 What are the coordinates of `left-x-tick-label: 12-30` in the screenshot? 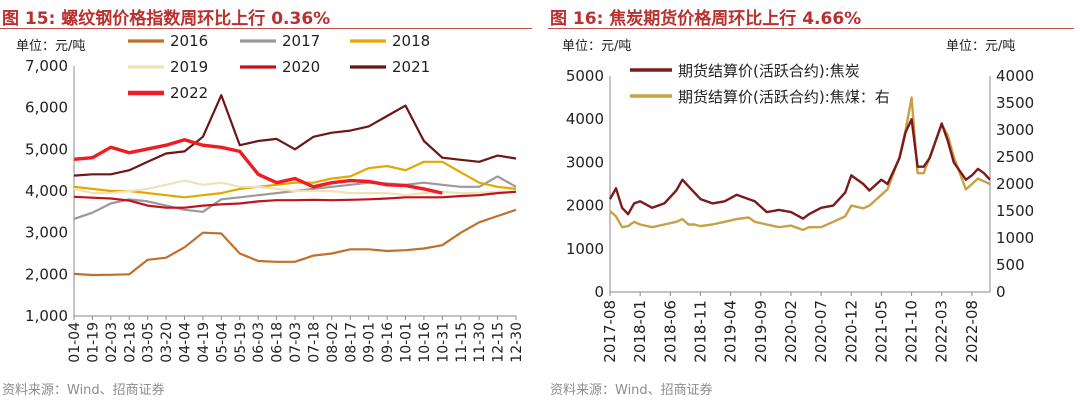 It's located at (517, 342).